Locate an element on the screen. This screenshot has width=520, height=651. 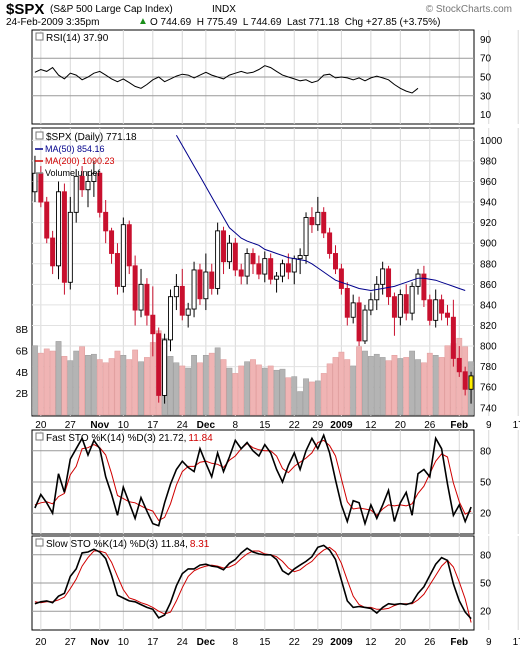
price-tick-label: 900 is located at coordinates (488, 244).